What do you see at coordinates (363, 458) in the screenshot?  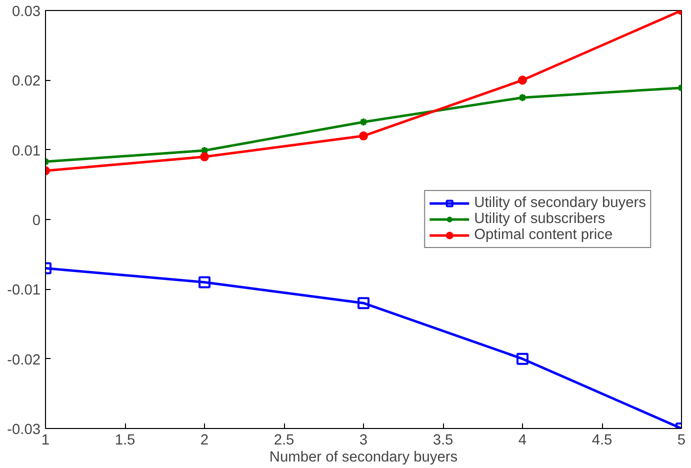 I see `x-axis-title: Number of secondary buyers` at bounding box center [363, 458].